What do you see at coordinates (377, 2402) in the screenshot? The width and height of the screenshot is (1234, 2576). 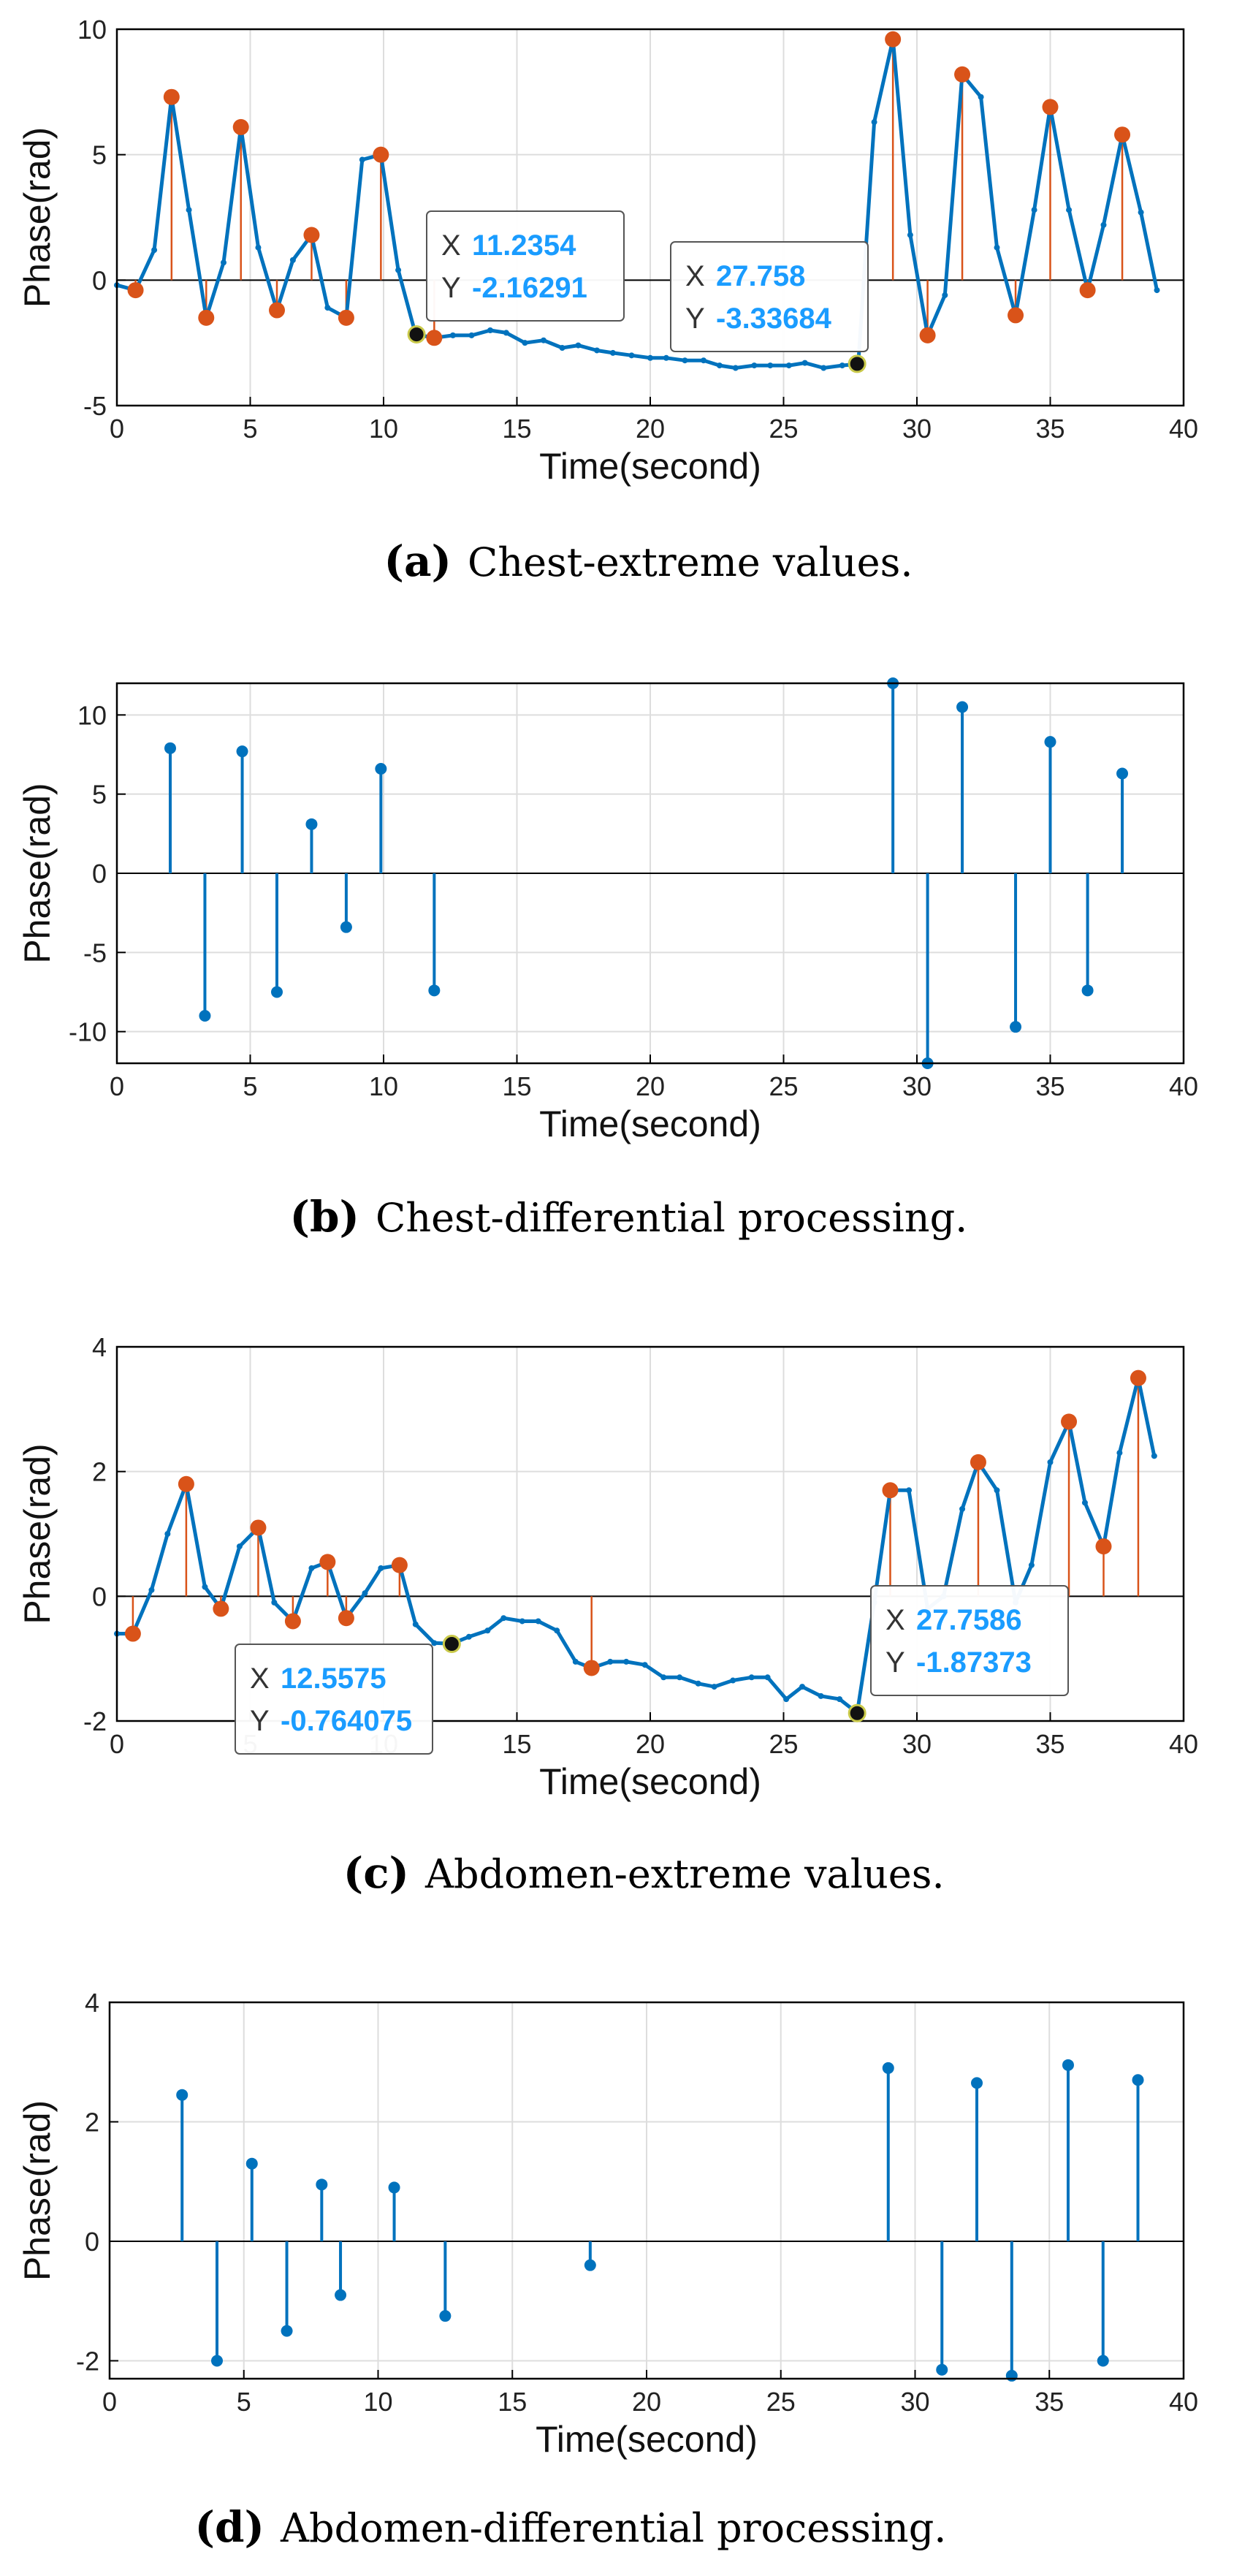 I see `x-tick-label: 10` at bounding box center [377, 2402].